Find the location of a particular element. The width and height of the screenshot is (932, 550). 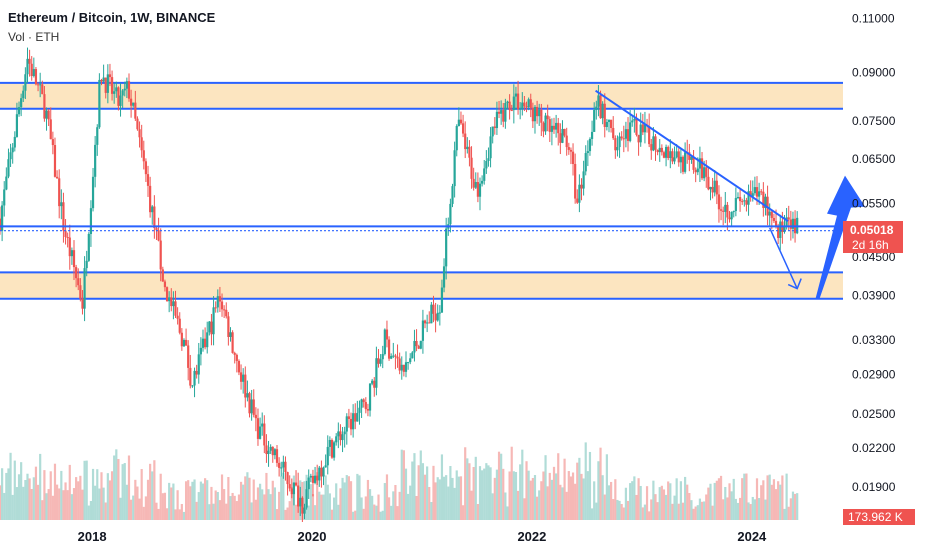

x-tick-label-1: 2020 is located at coordinates (312, 536).